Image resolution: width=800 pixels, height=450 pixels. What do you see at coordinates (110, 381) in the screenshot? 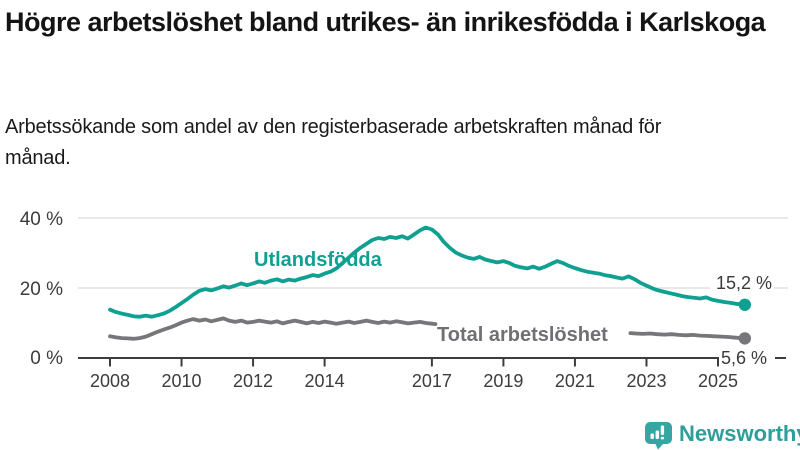
I see `x-axis-tick-label-2008: 2008` at bounding box center [110, 381].